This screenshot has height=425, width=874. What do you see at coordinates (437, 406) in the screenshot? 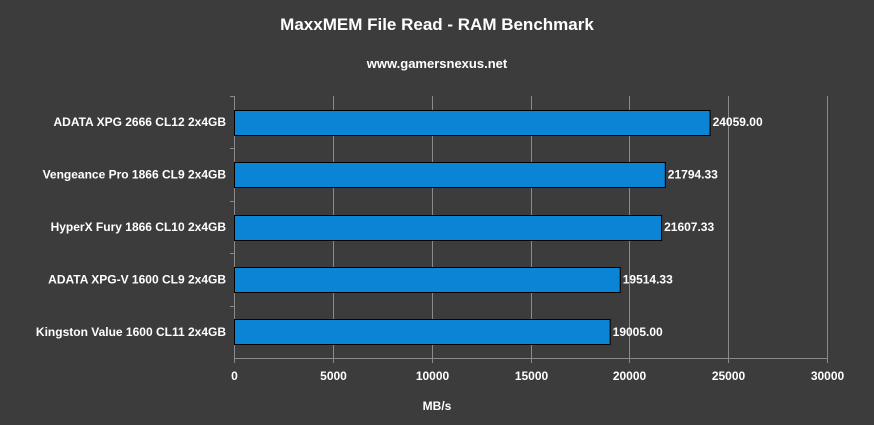
I see `x-axis-label: MB/s` at bounding box center [437, 406].